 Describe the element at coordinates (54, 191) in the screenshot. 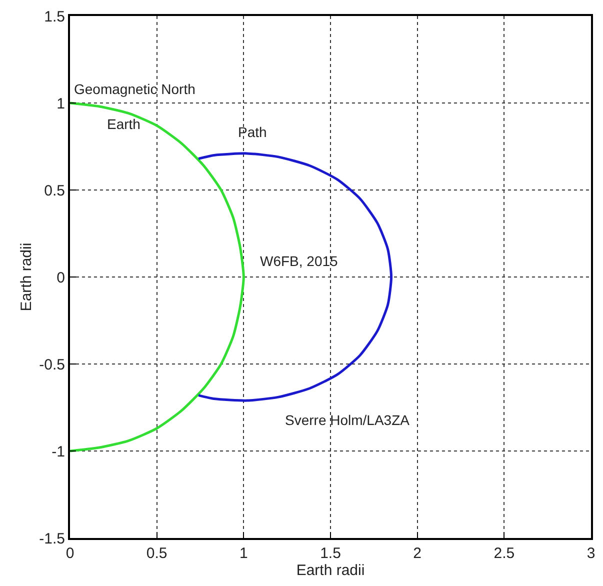

I see `y-tick-label: 0.5` at that location.